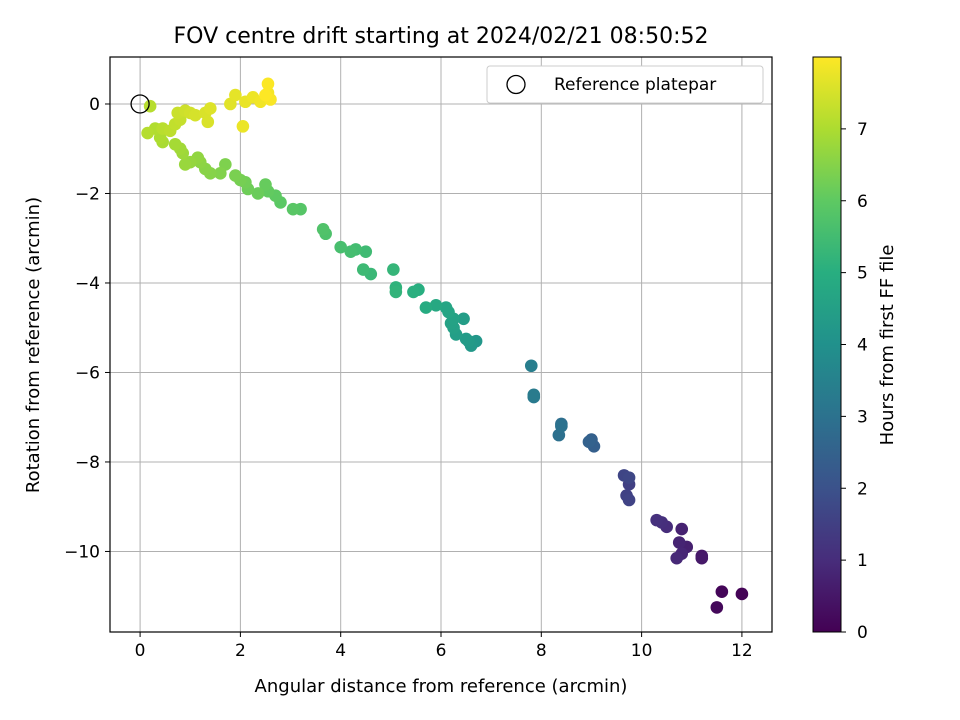  What do you see at coordinates (87, 328) in the screenshot?
I see `y-axis-ticks: 0 −2 −4 −6 −8 −10` at bounding box center [87, 328].